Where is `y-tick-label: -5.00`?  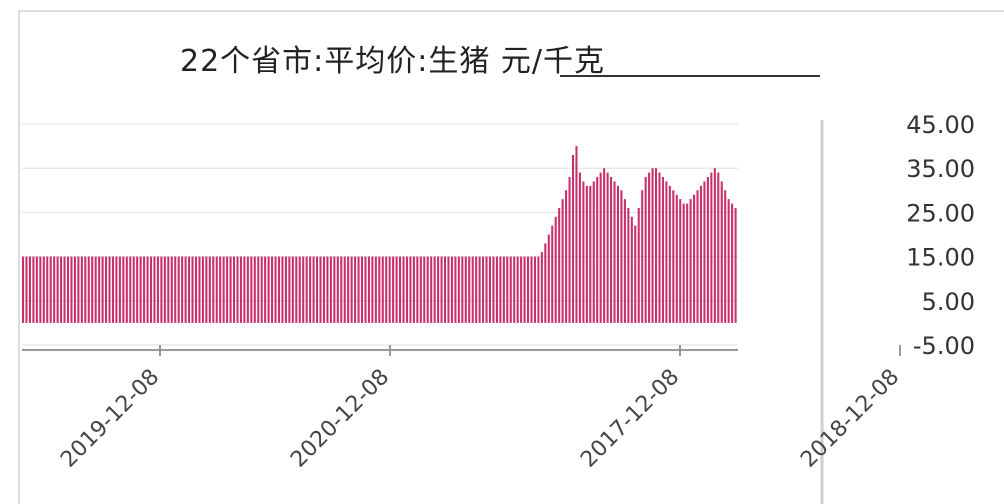 y-tick-label: -5.00 is located at coordinates (944, 346).